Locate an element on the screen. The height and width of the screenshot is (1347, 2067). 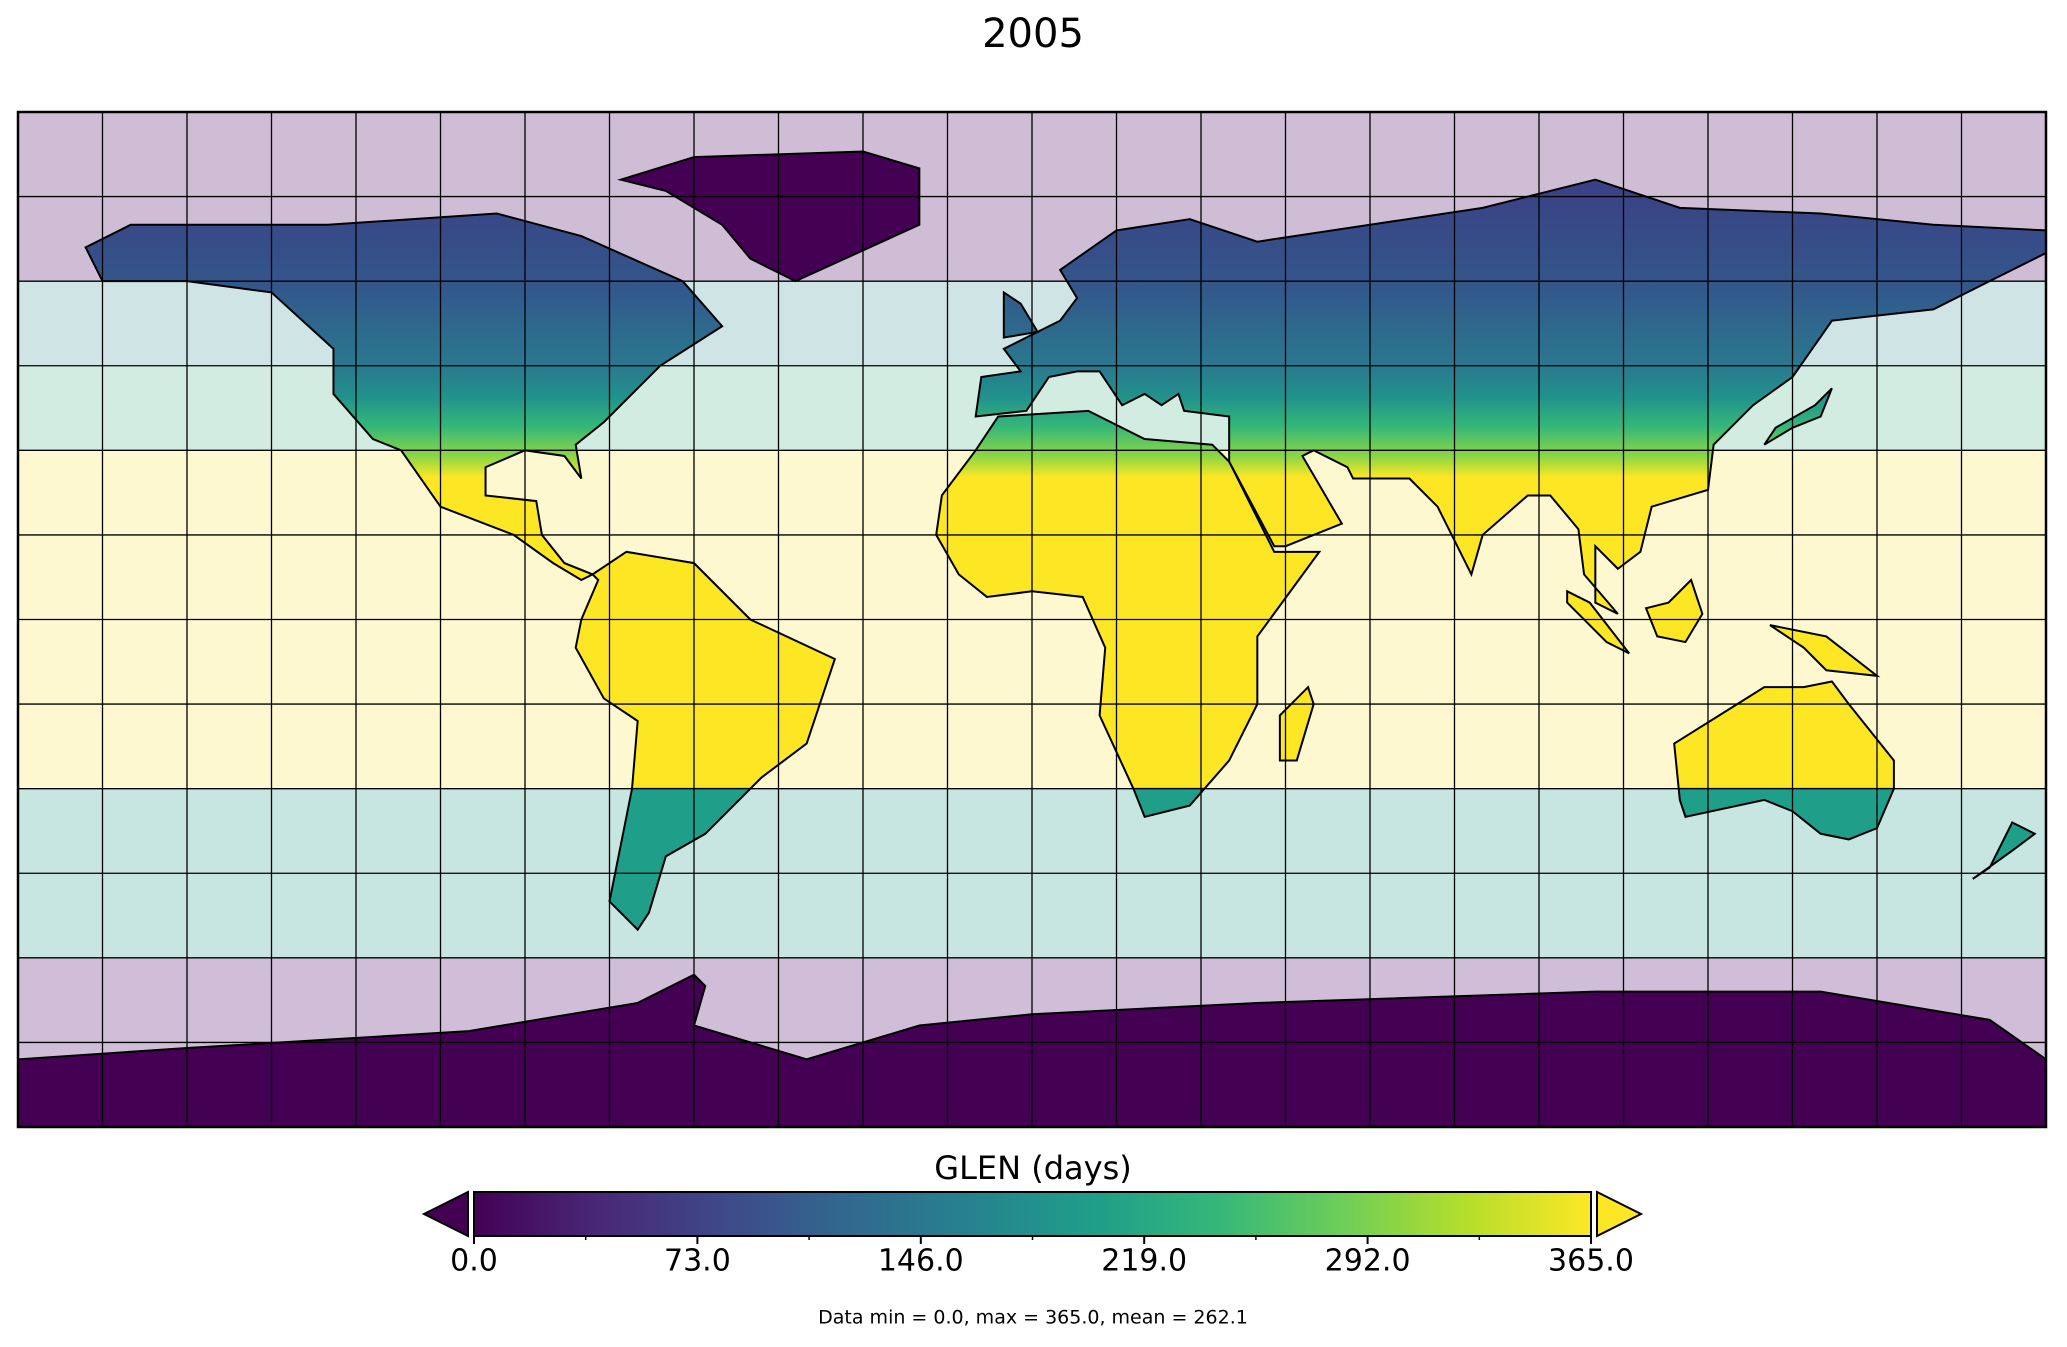
borneo is located at coordinates (1674, 611).